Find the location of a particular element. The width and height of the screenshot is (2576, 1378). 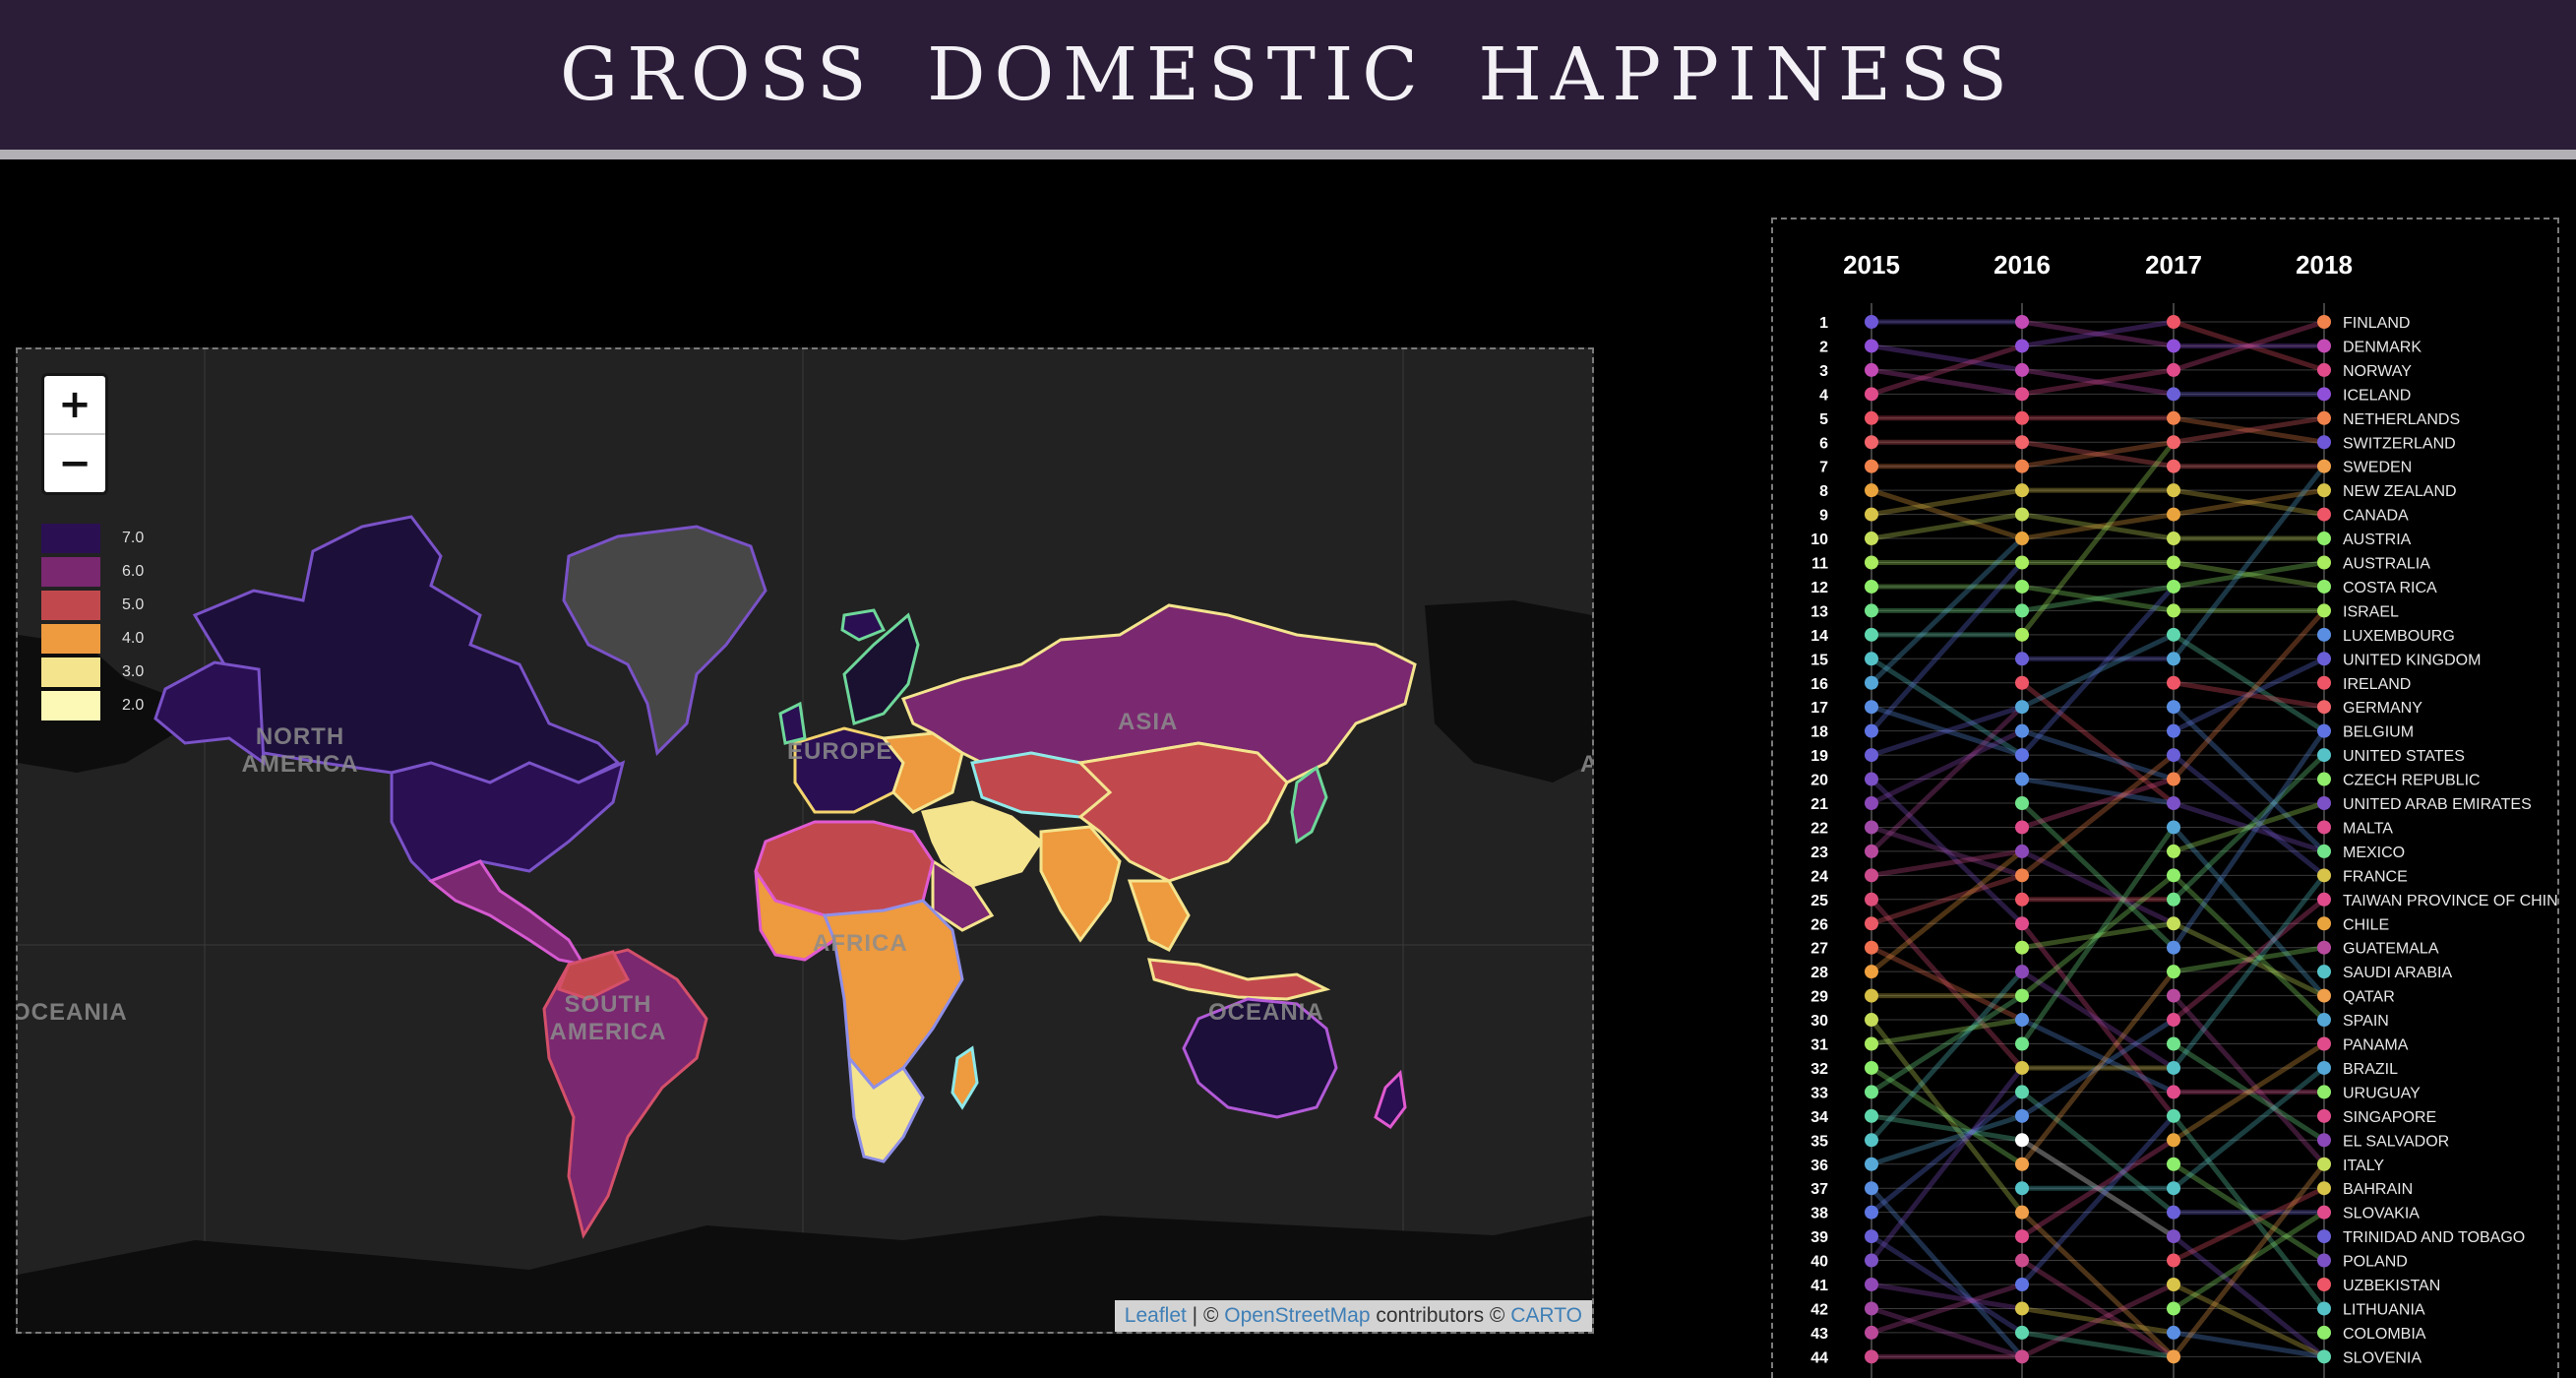

country-label: UNITED KINGDOM is located at coordinates (2412, 660).